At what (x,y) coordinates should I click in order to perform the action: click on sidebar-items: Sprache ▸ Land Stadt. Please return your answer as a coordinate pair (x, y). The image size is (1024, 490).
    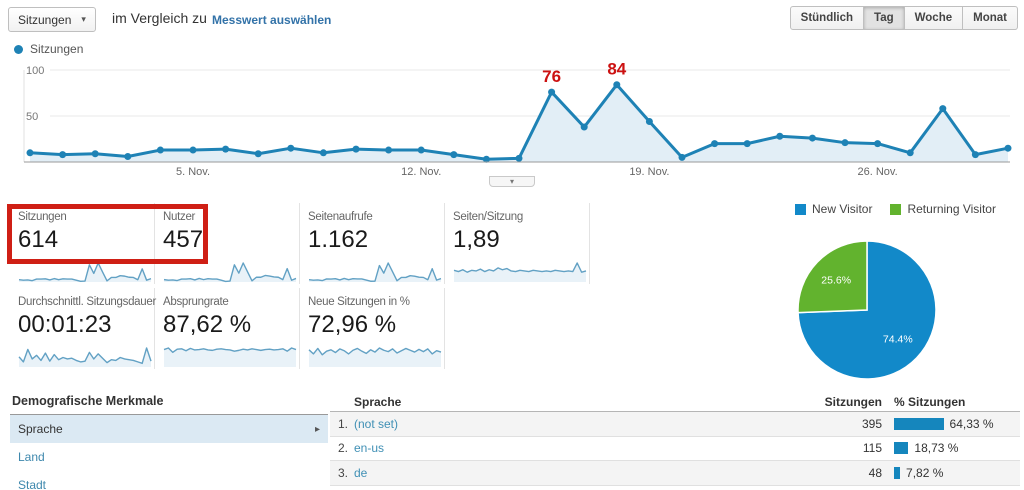
    Looking at the image, I should click on (169, 452).